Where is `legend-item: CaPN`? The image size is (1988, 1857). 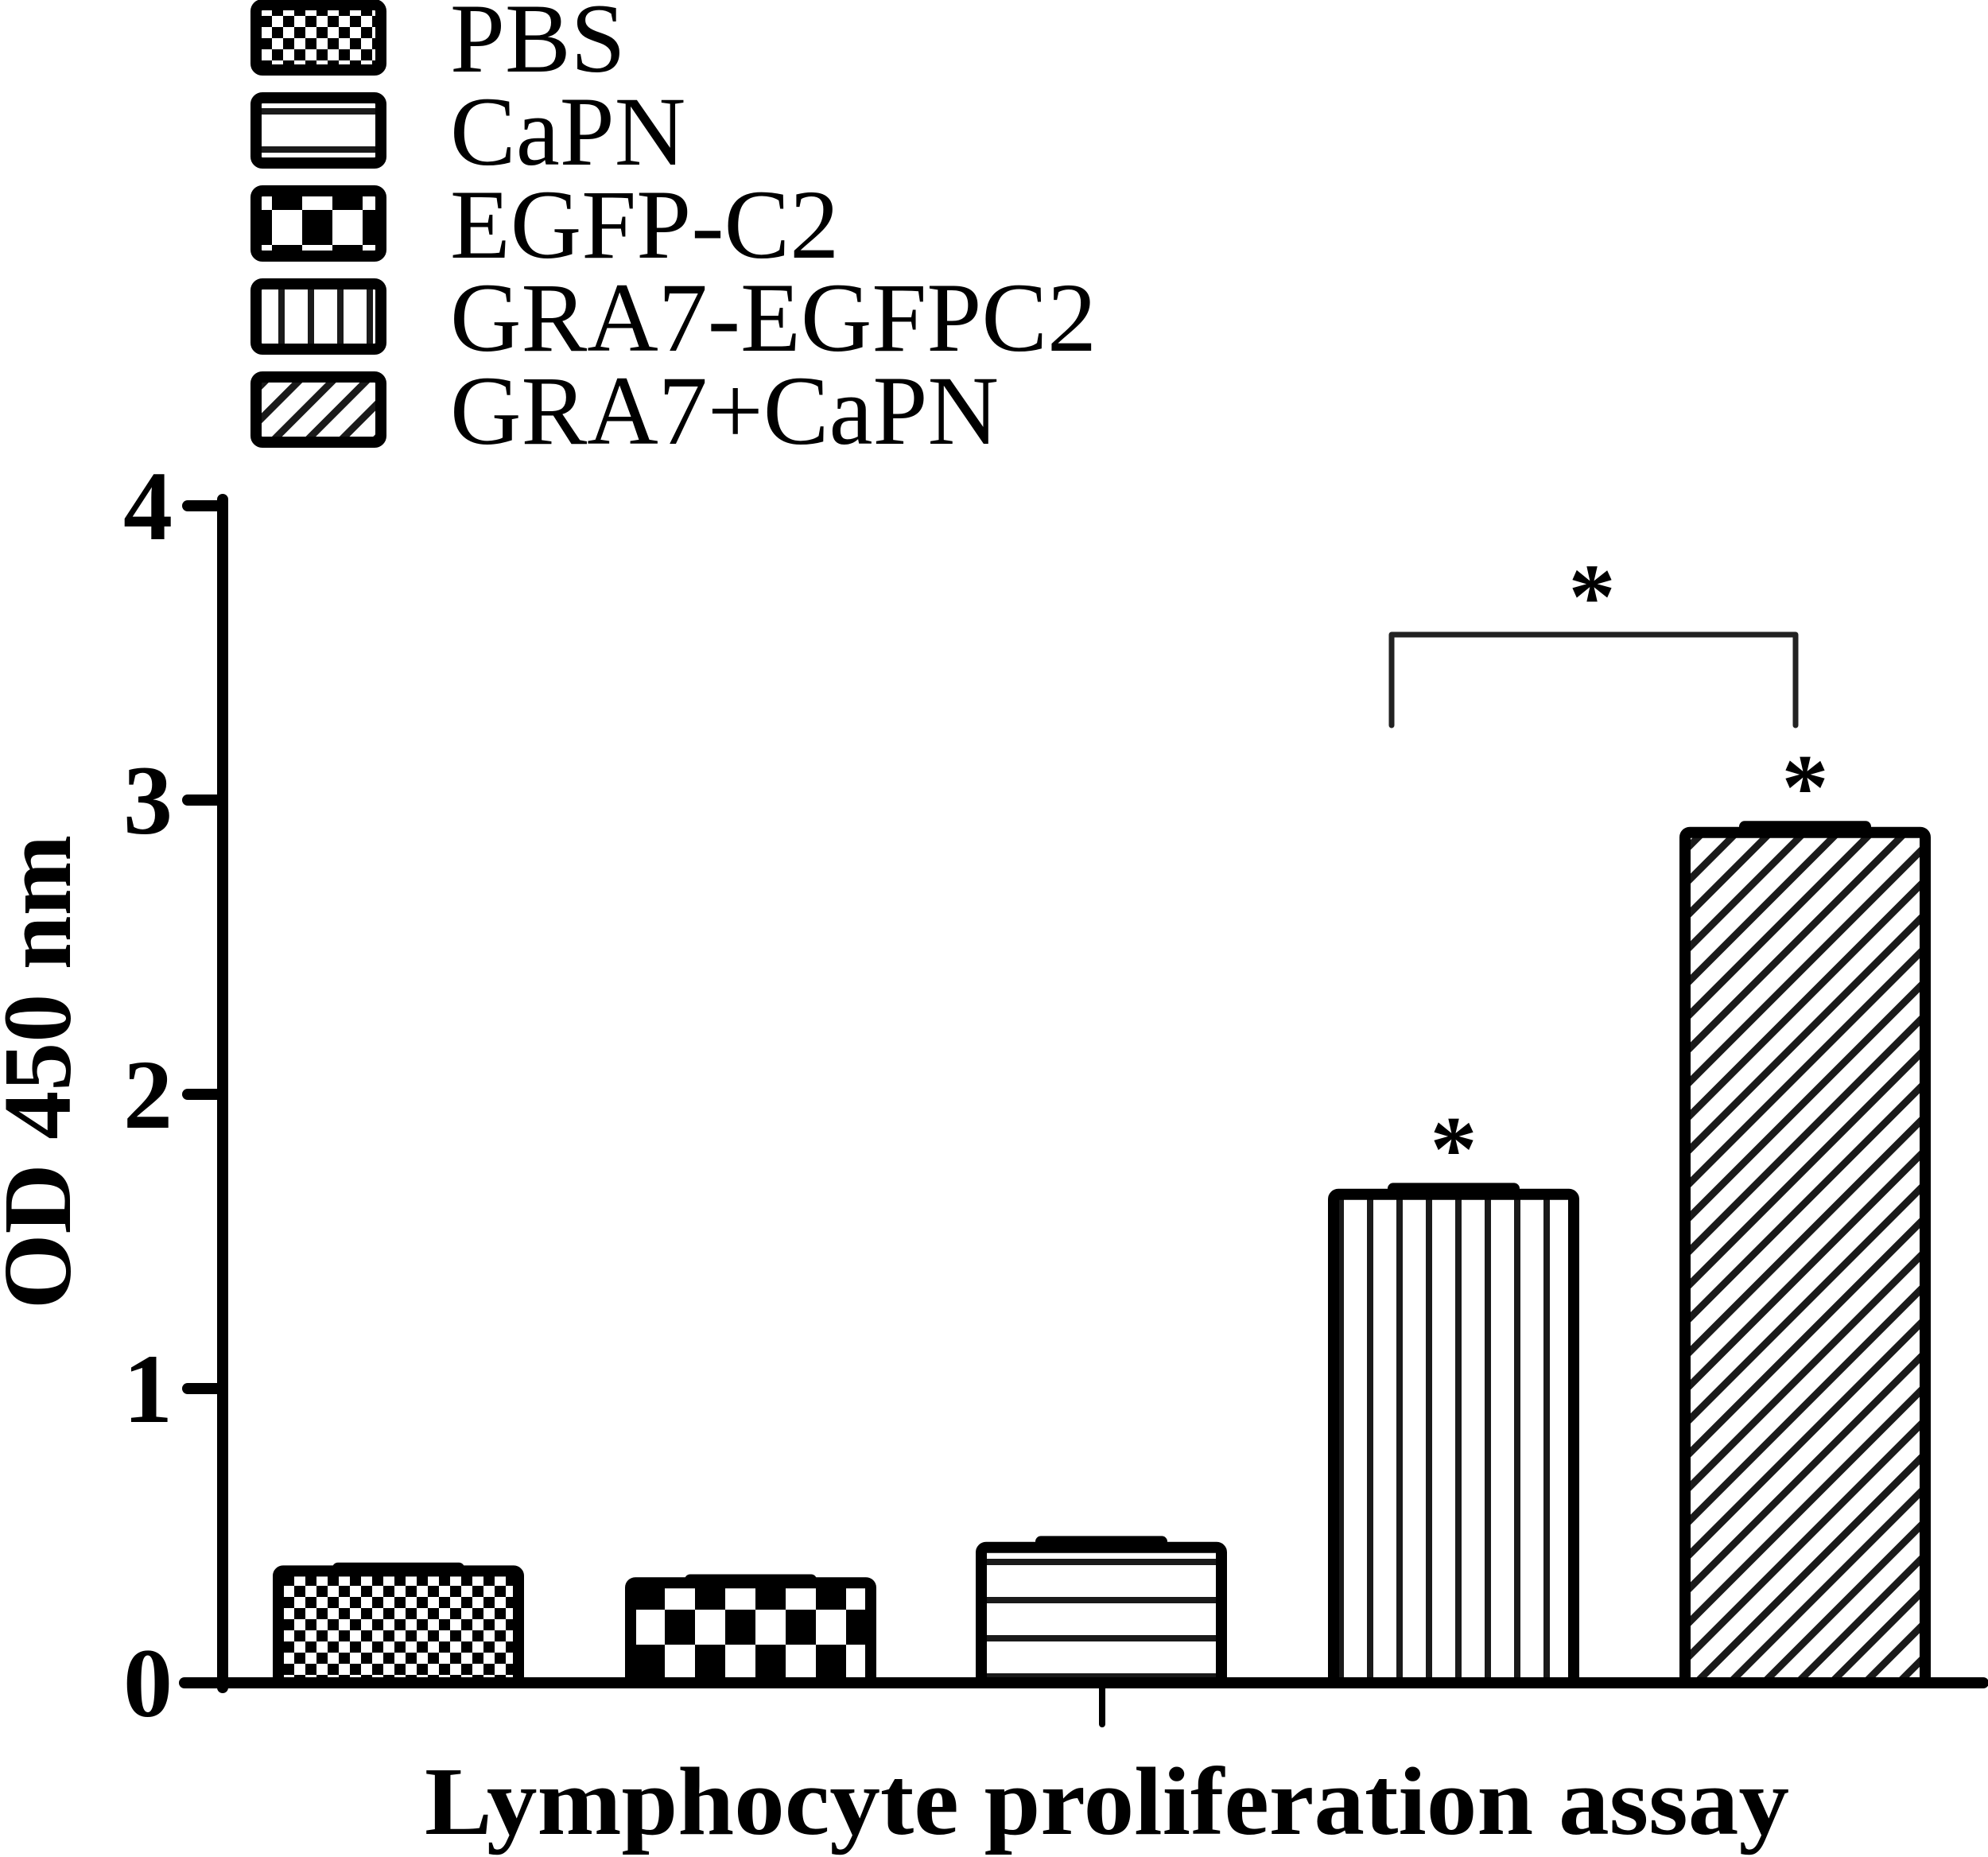
legend-item: CaPN is located at coordinates (467, 131).